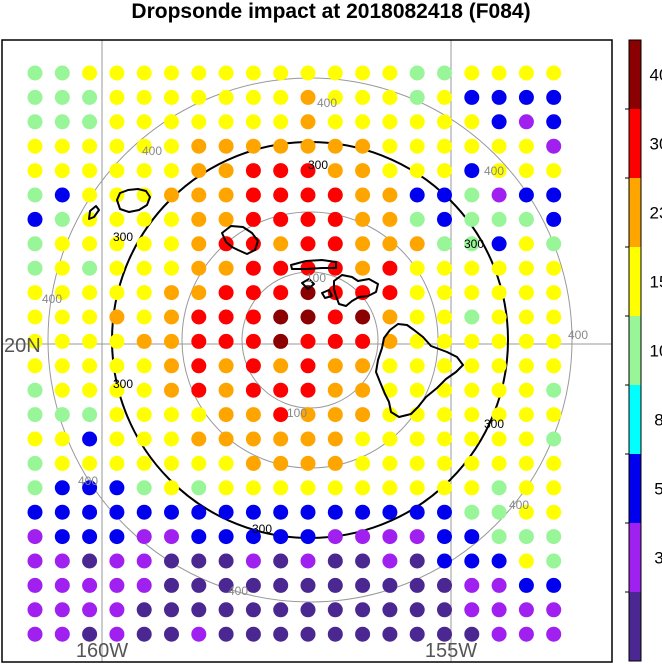 The width and height of the screenshot is (662, 664). What do you see at coordinates (88, 481) in the screenshot?
I see `range-ring-label: 400` at bounding box center [88, 481].